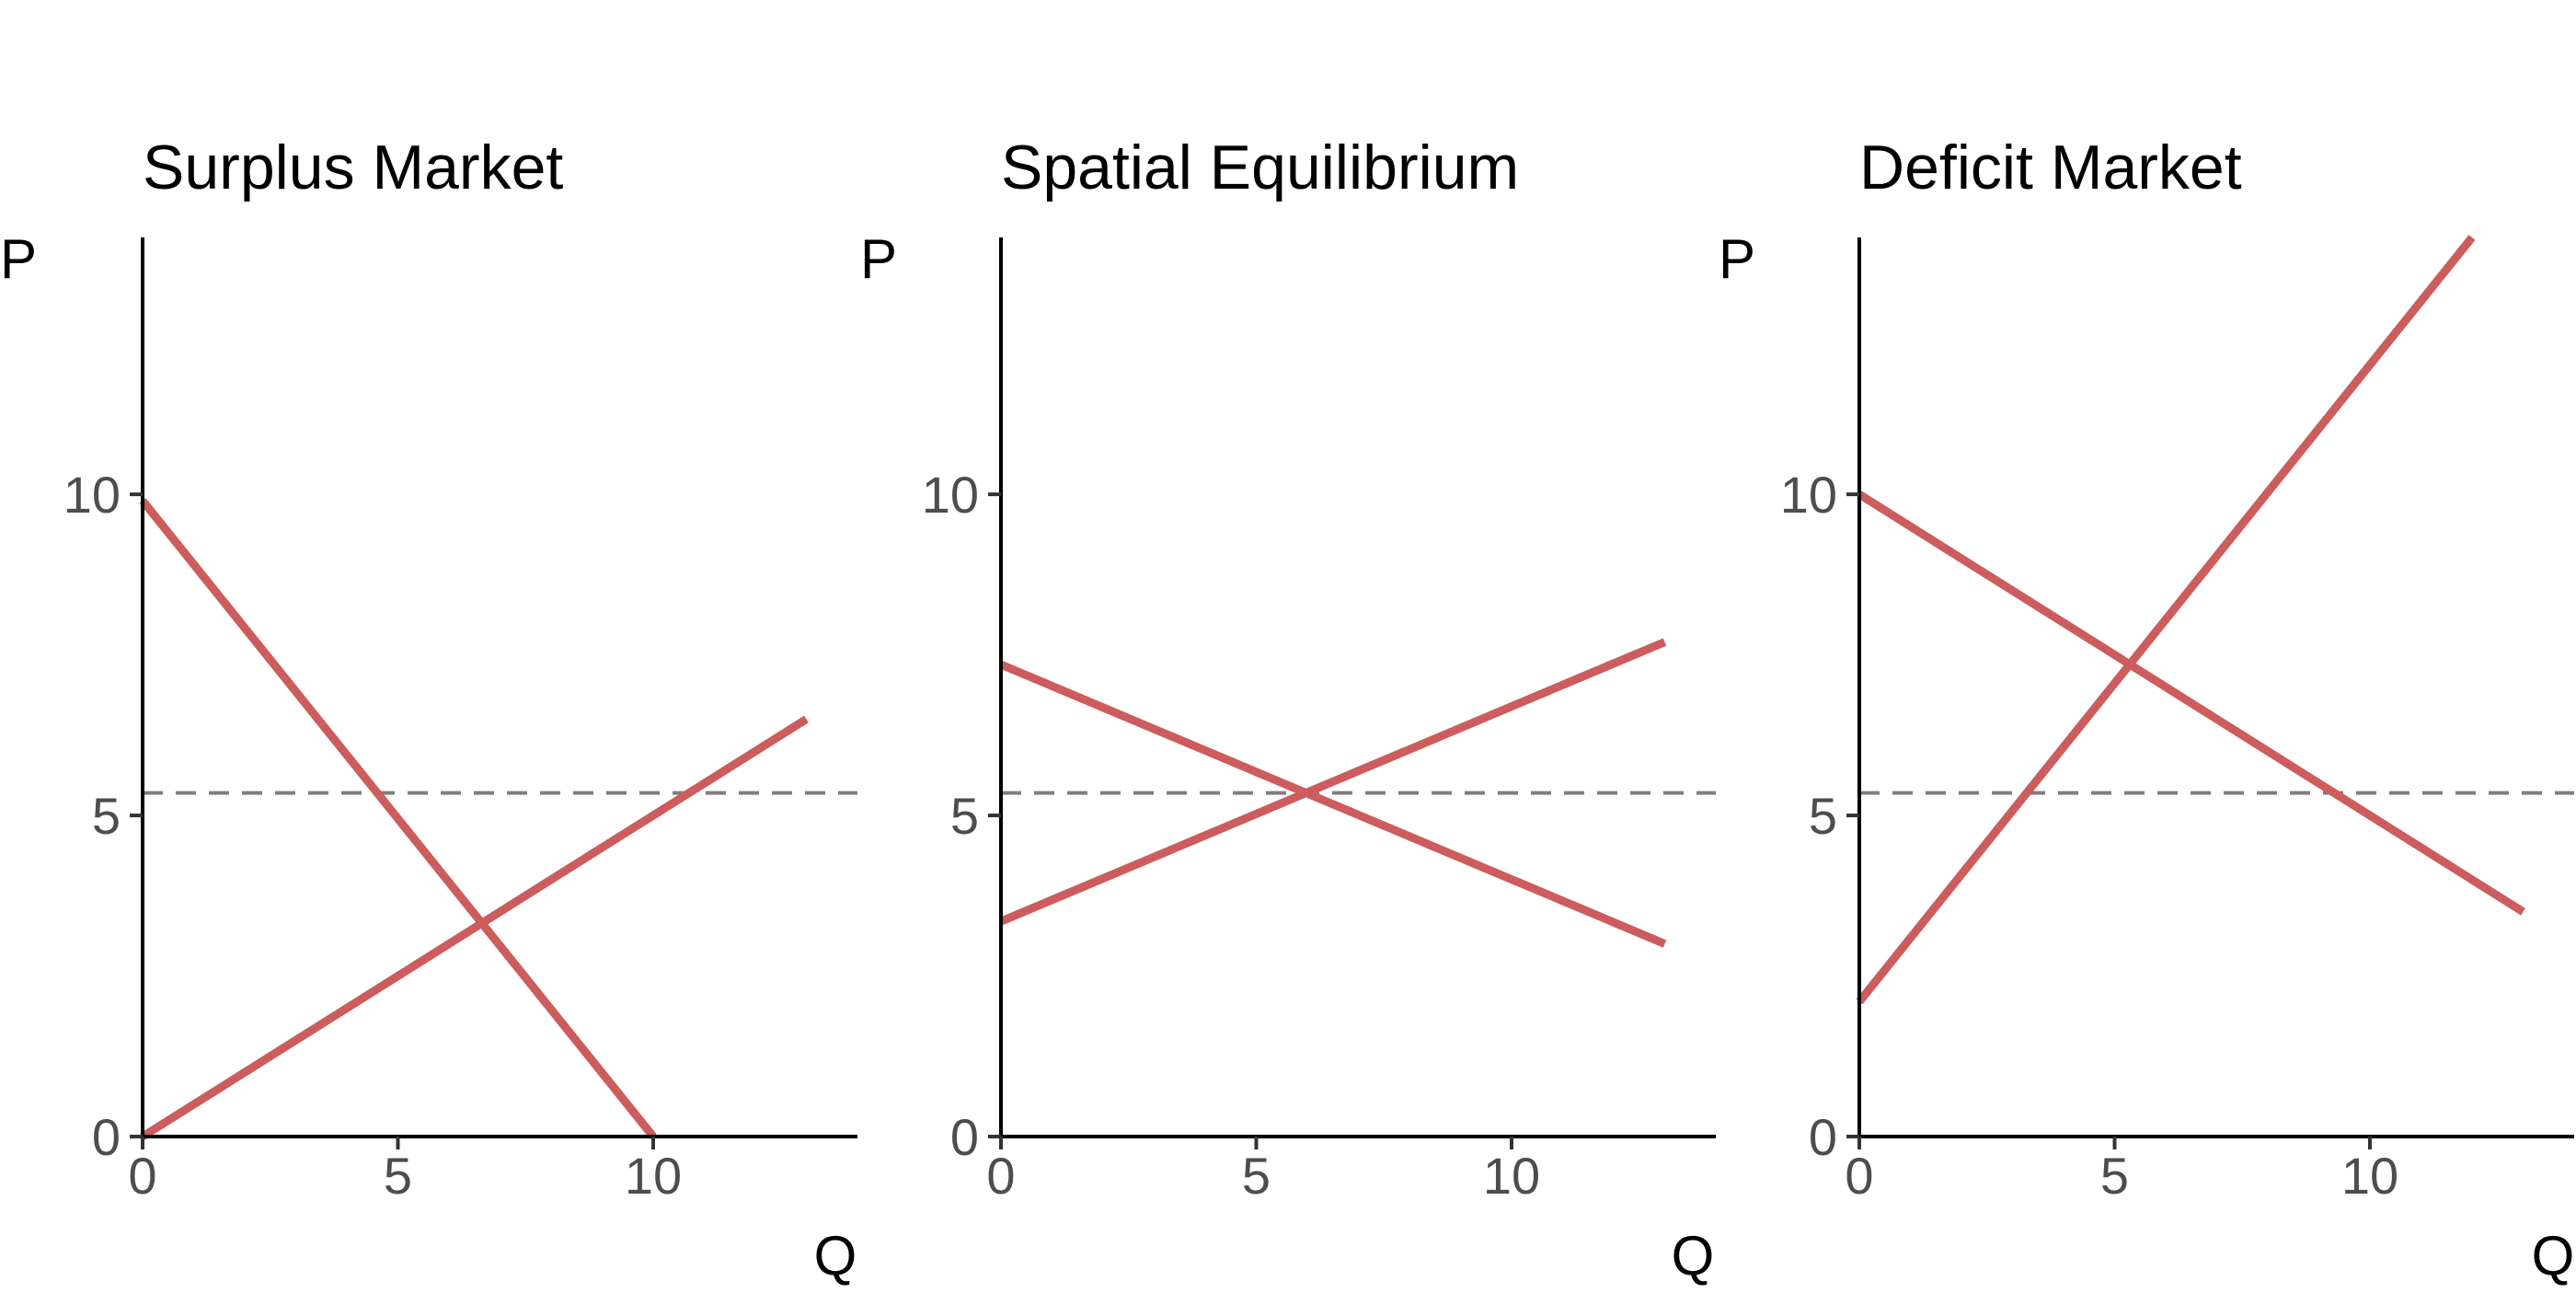 The height and width of the screenshot is (1293, 2576). Describe the element at coordinates (1260, 167) in the screenshot. I see `panel-title: Spatial Equilibrium` at that location.